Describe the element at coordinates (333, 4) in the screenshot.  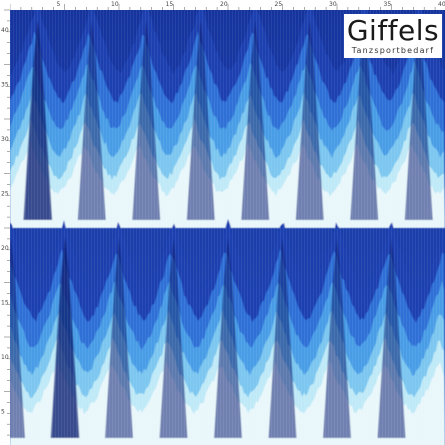
I see `ruler-top-label: 30` at that location.